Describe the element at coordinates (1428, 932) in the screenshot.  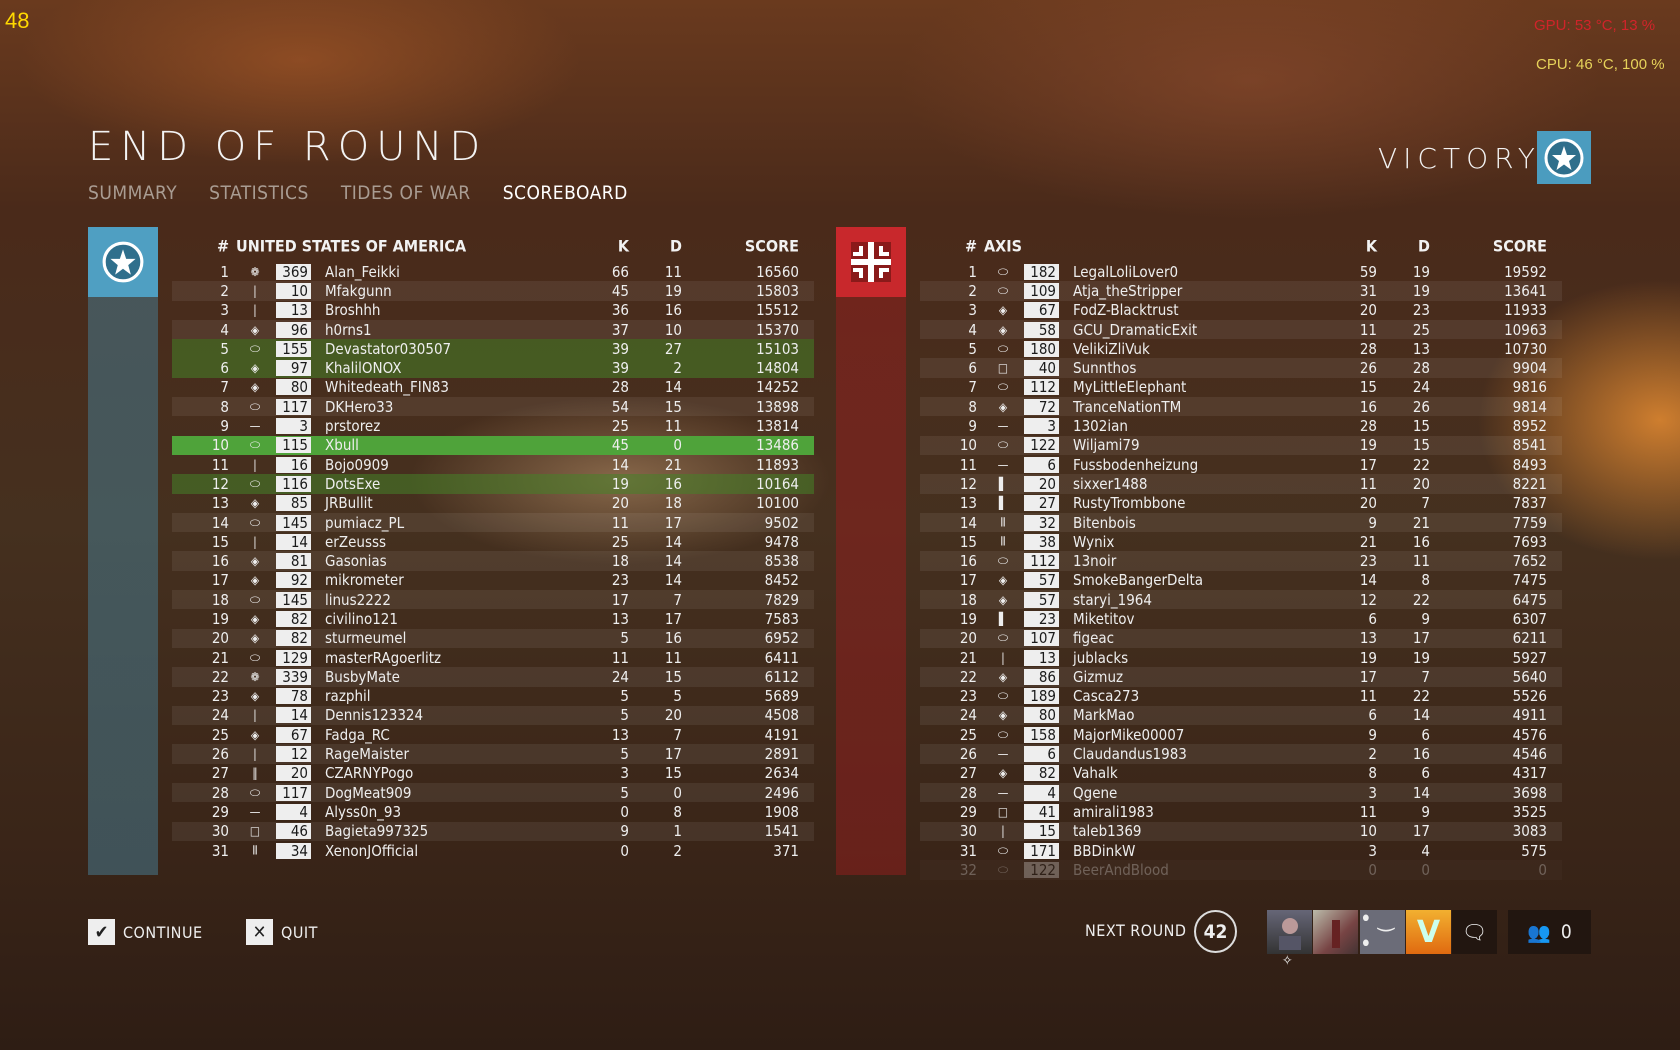
I see `battlefield-v-icon: V` at that location.